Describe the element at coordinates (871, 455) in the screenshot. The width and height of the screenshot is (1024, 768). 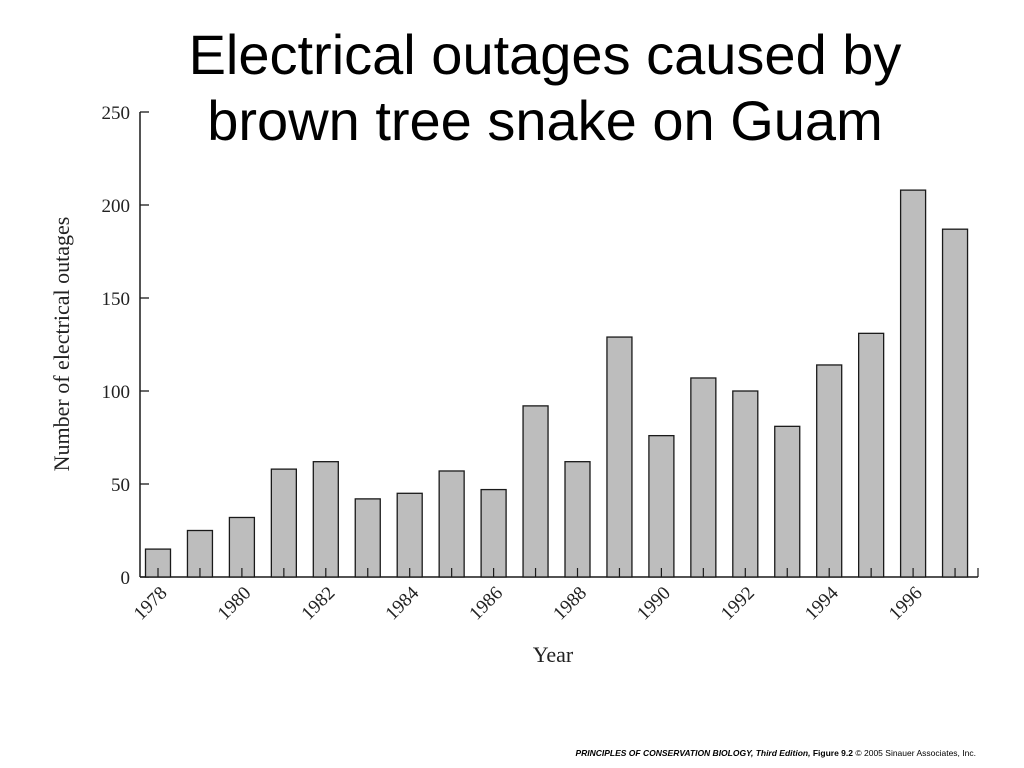
I see `bar-1995` at that location.